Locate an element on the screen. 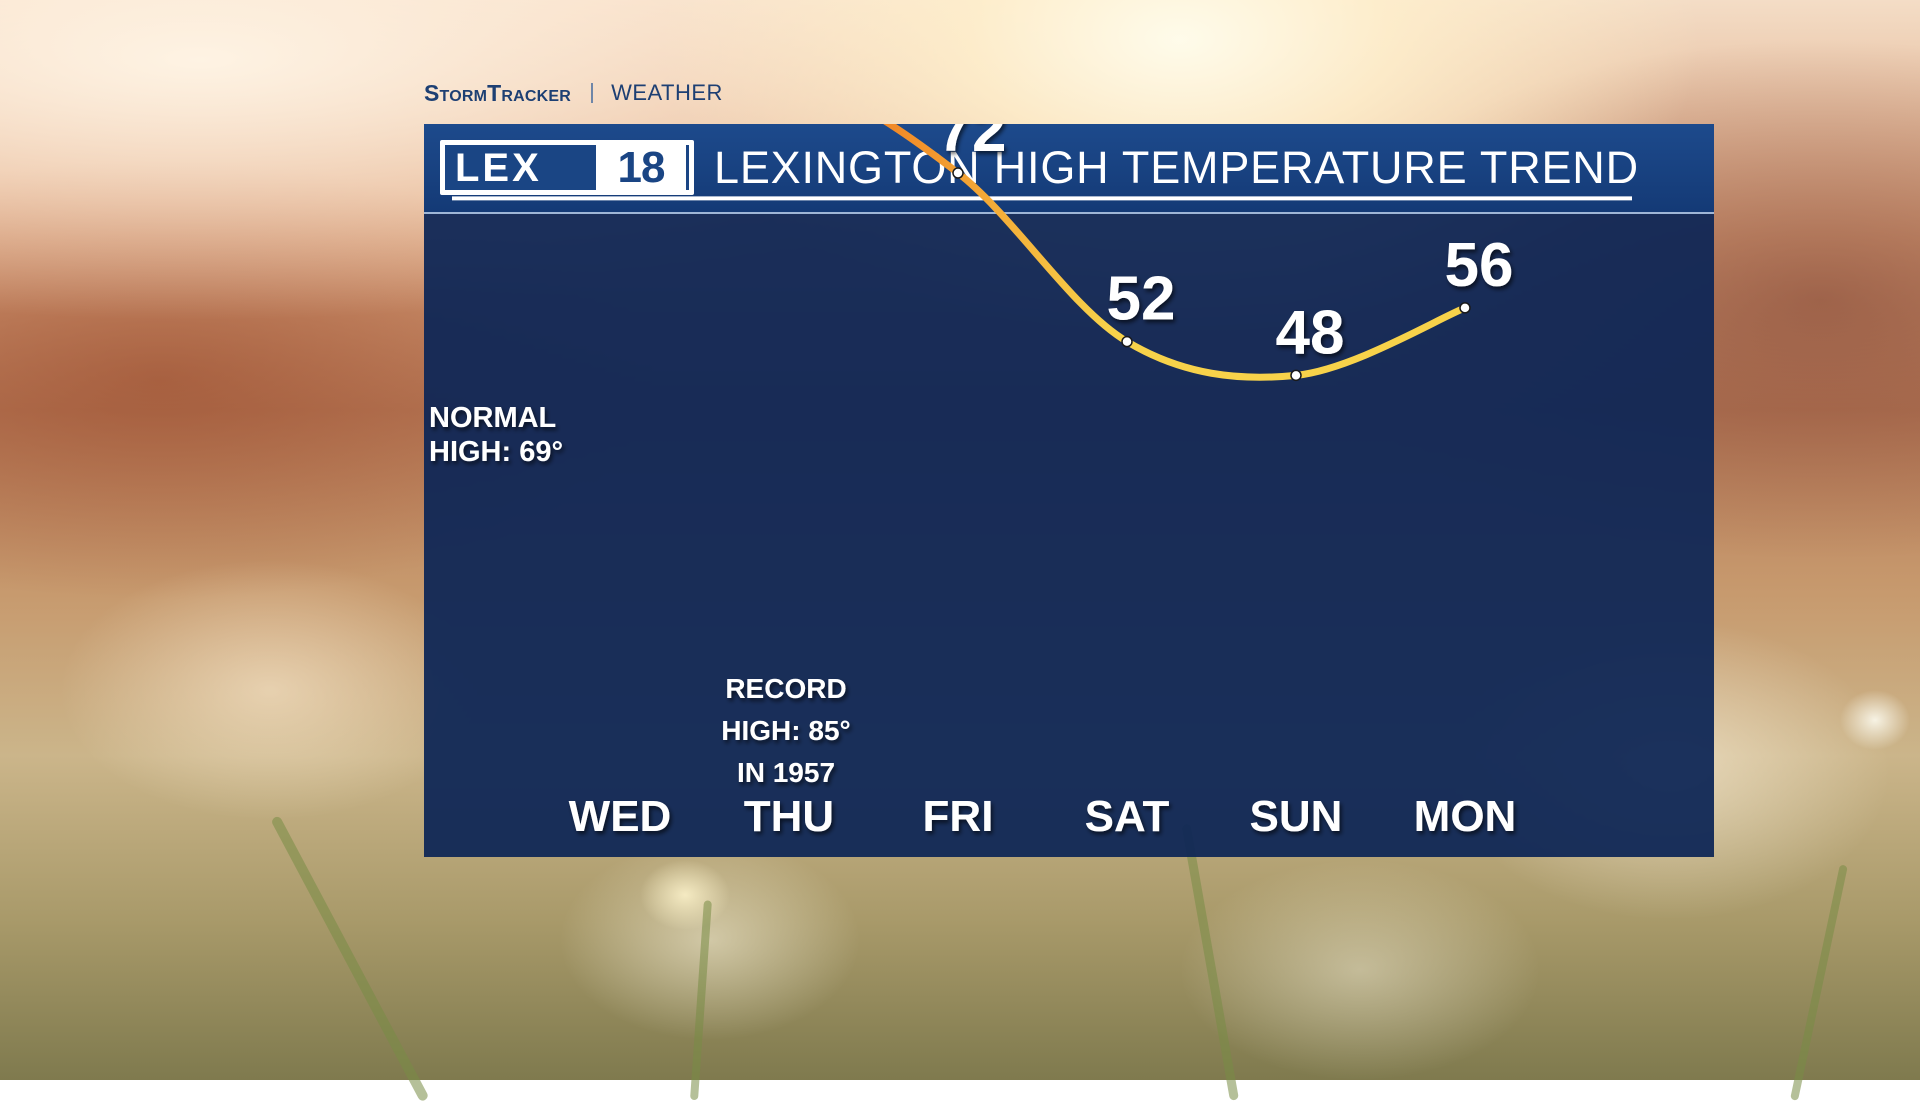  data-point-sat is located at coordinates (1127, 341).